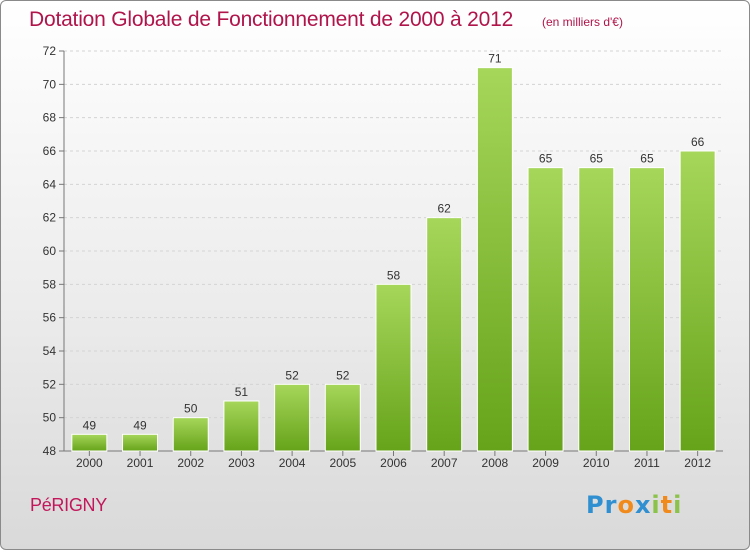 The width and height of the screenshot is (750, 550). Describe the element at coordinates (50, 51) in the screenshot. I see `y-tick-label: 72` at that location.